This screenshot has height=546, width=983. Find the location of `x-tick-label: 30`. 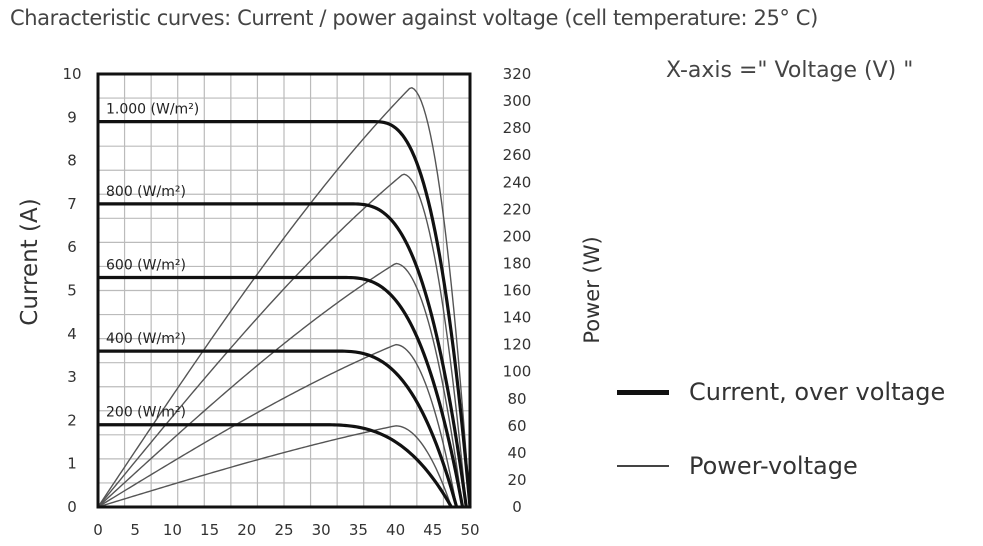

x-tick-label: 30 is located at coordinates (321, 530).